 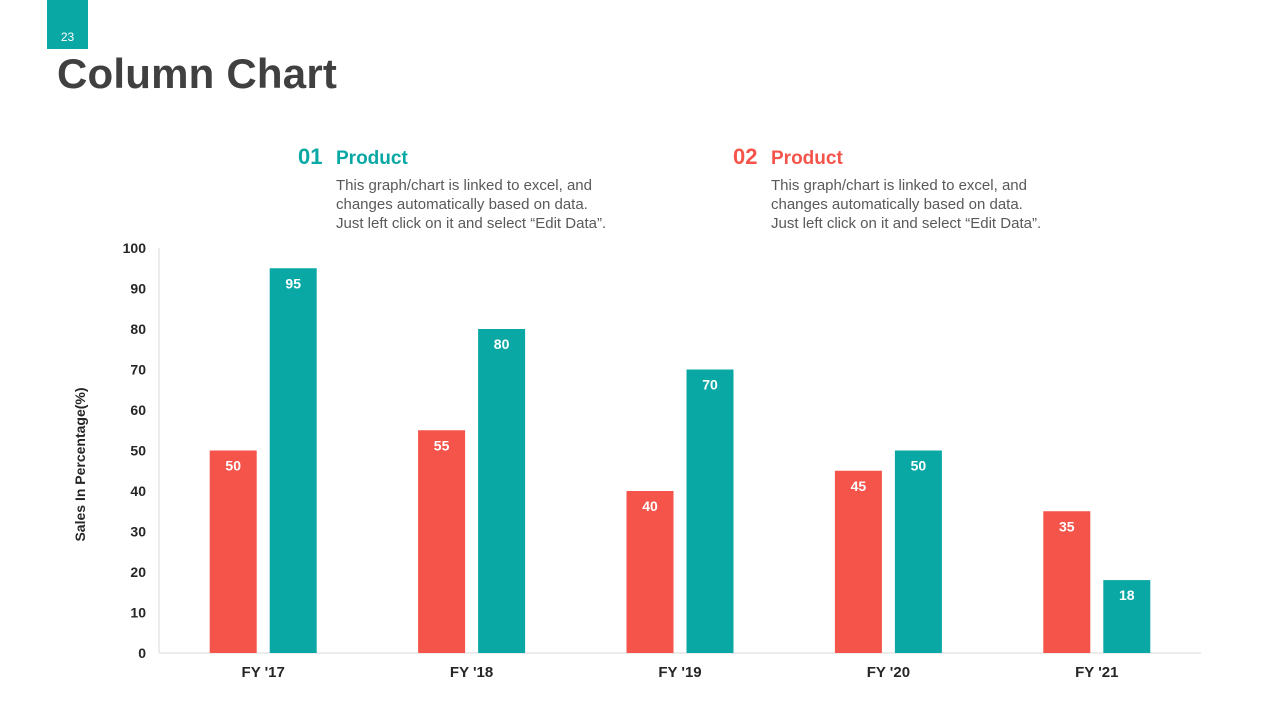 What do you see at coordinates (138, 410) in the screenshot?
I see `y-tick-label: 60` at bounding box center [138, 410].